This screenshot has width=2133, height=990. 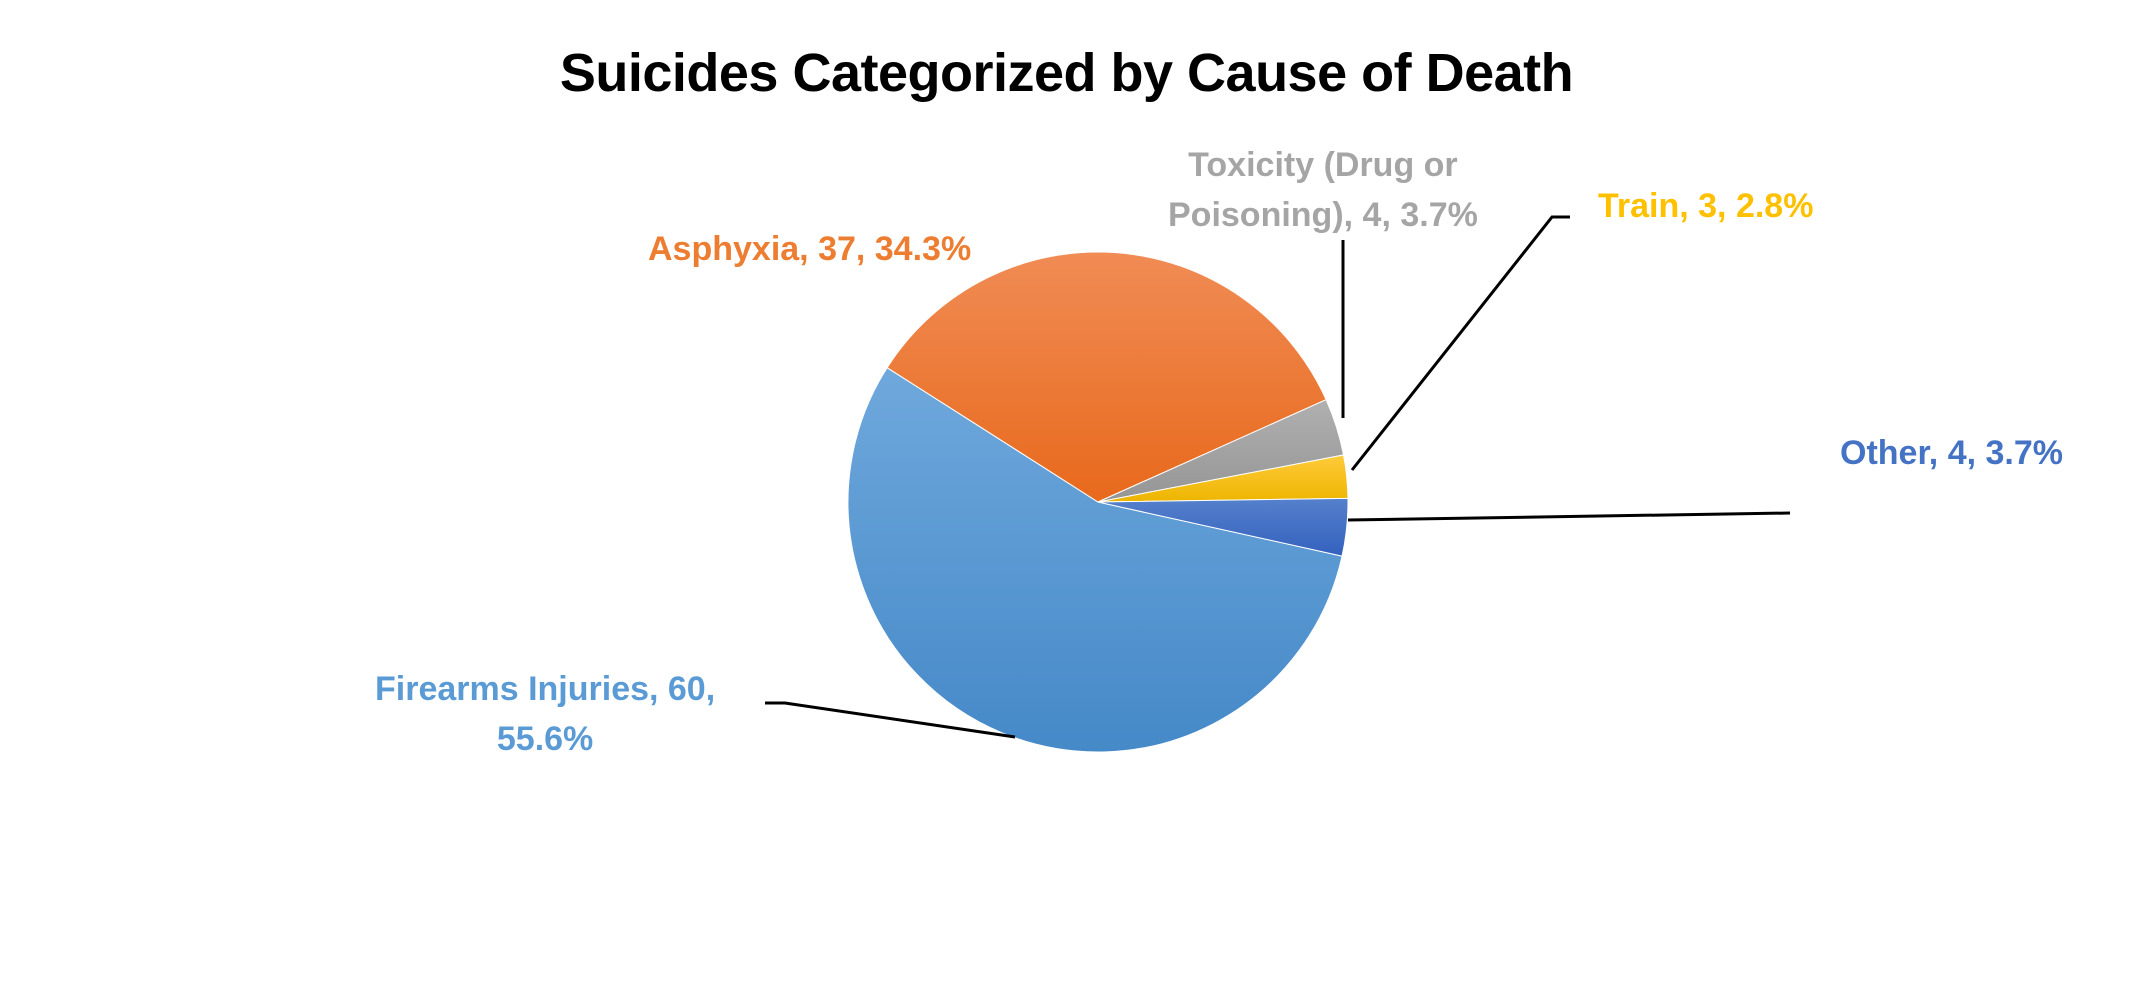 I want to click on leader-line-firearms, so click(x=890, y=720).